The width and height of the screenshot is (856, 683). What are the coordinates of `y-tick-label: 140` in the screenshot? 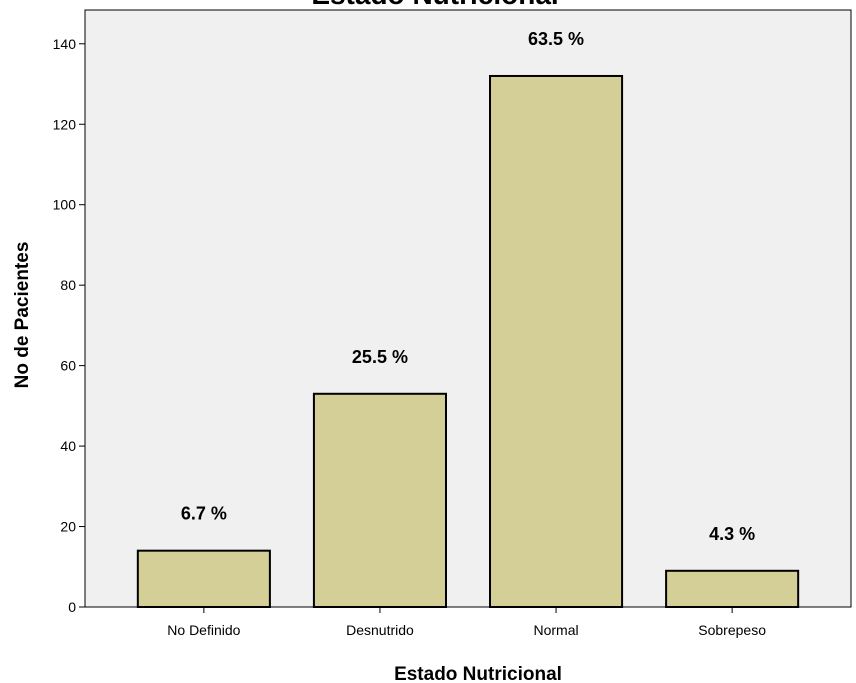 It's located at (65, 44).